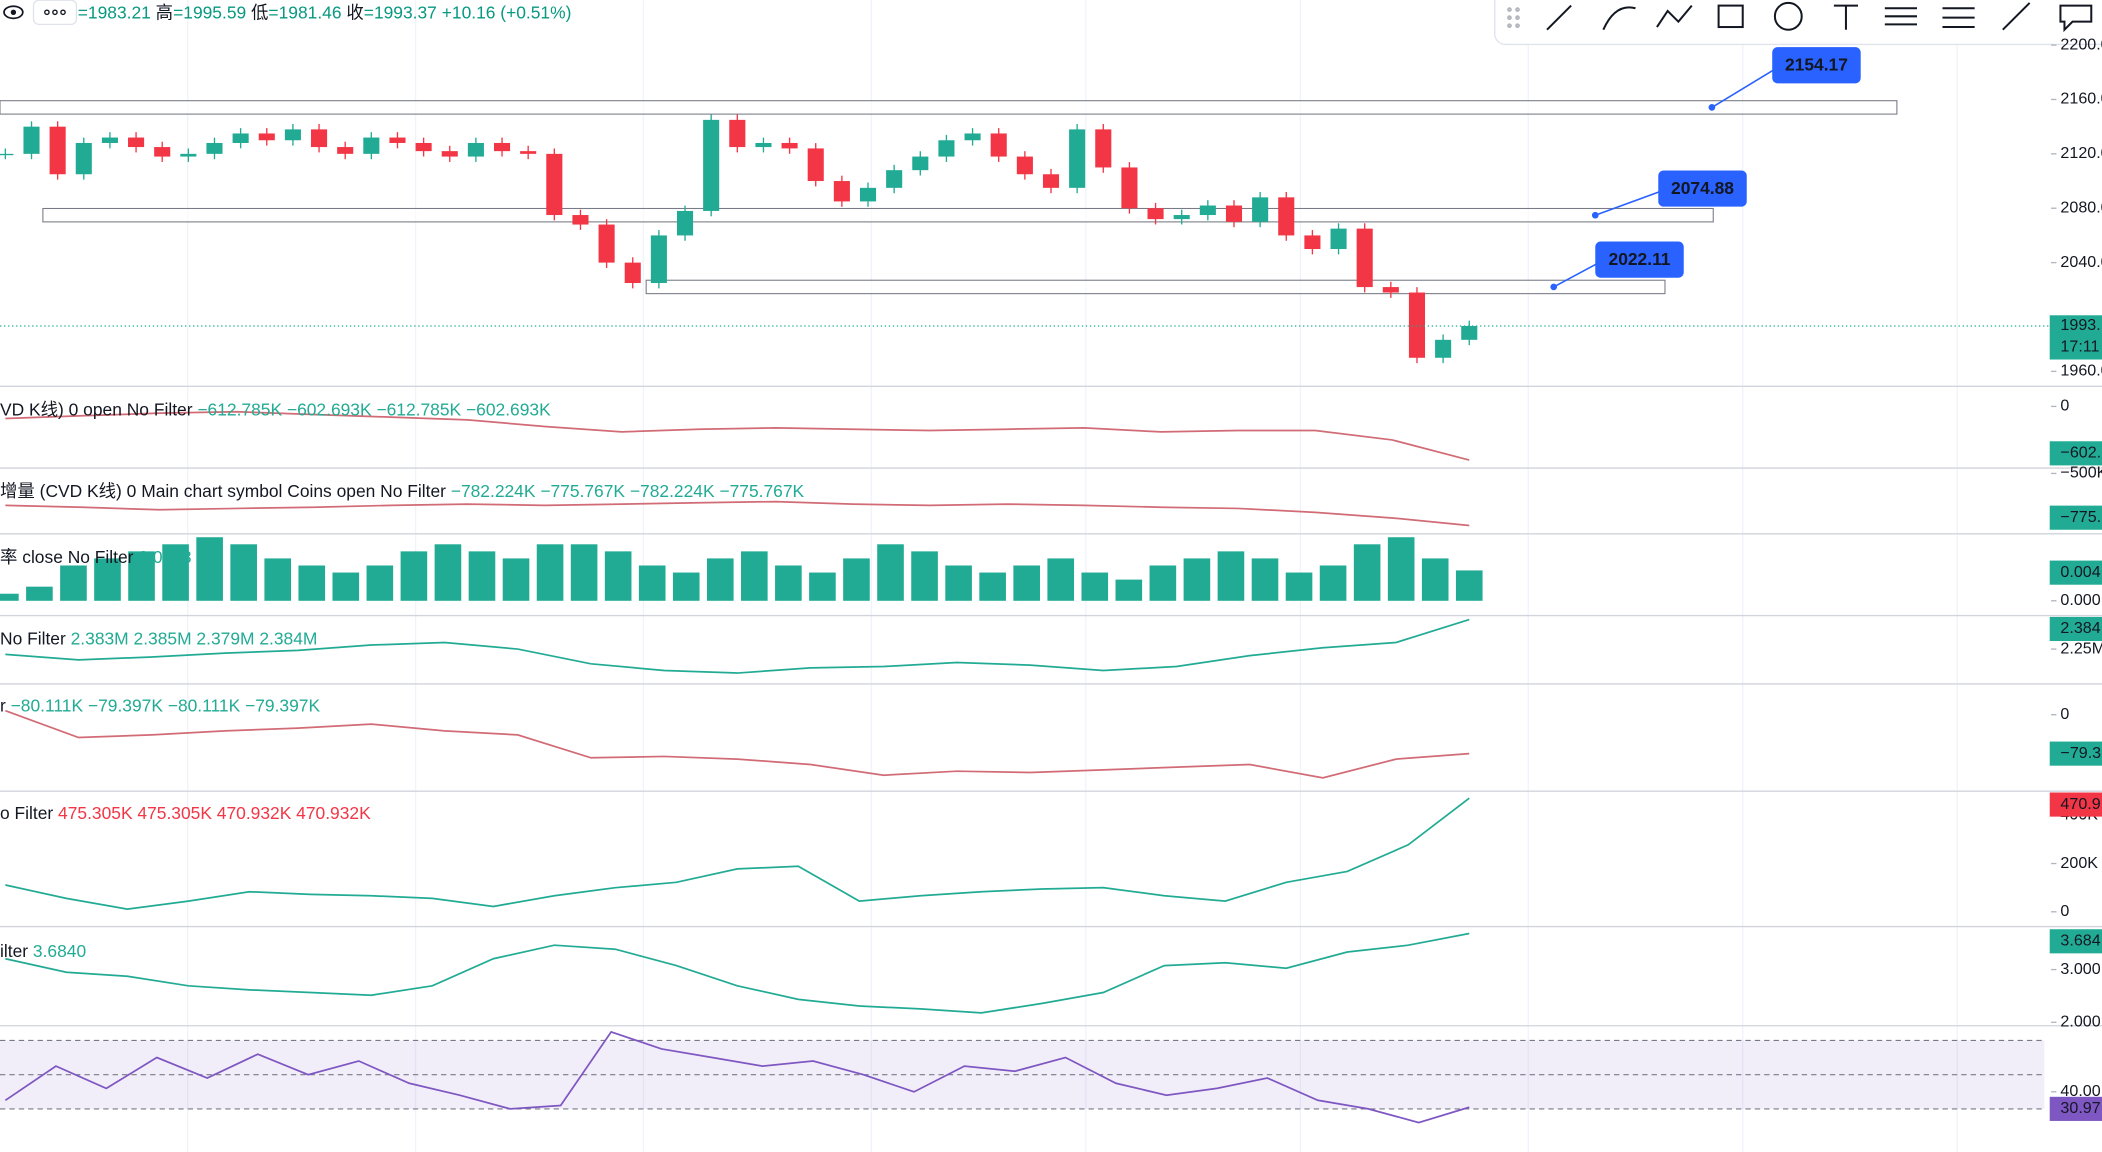 The image size is (2102, 1152). Describe the element at coordinates (43, 951) in the screenshot. I see `pane-legend: ilter 3.6840` at that location.